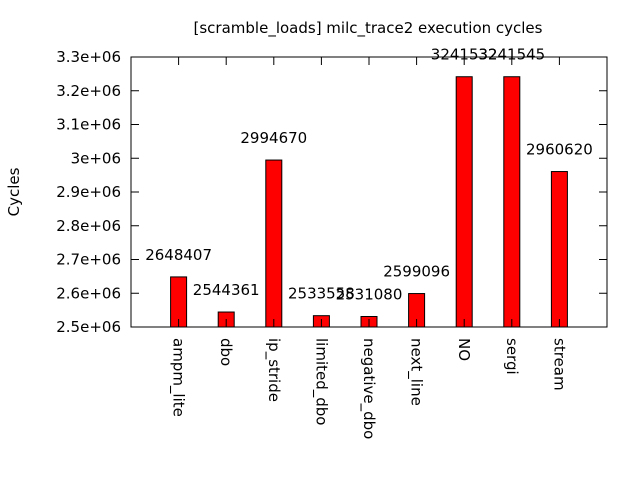 The image size is (640, 480). I want to click on y-tick-label: 3.3e+06, so click(88, 57).